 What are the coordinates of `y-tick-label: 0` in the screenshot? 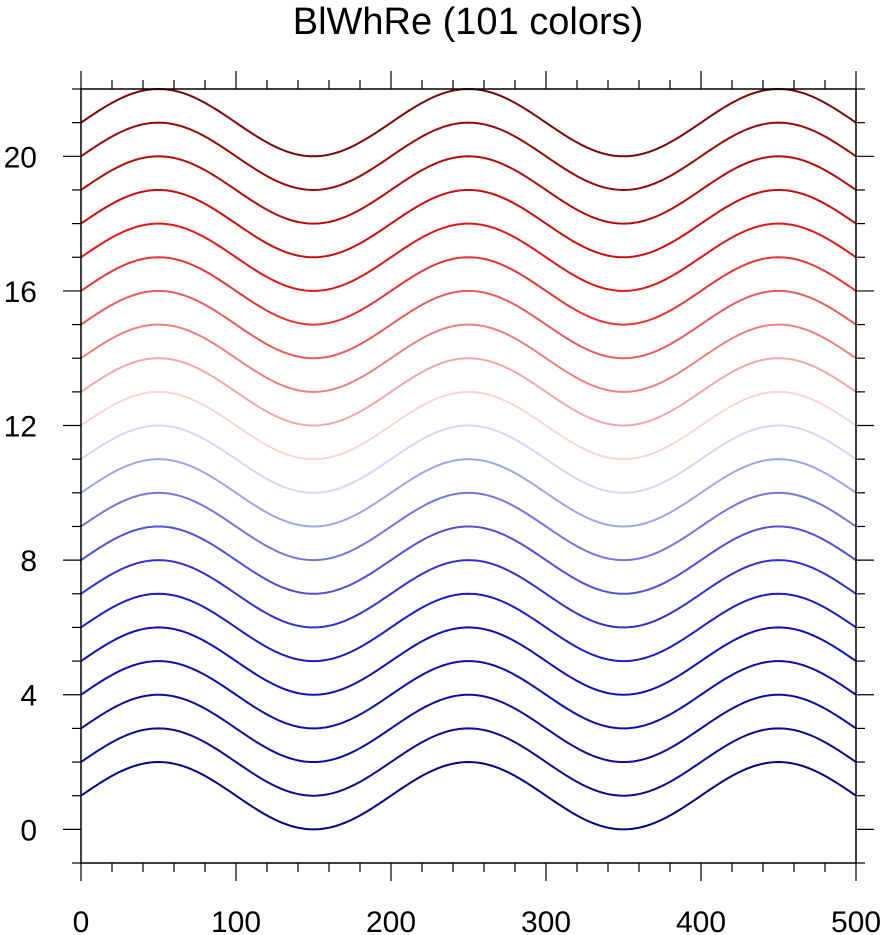 It's located at (28, 830).